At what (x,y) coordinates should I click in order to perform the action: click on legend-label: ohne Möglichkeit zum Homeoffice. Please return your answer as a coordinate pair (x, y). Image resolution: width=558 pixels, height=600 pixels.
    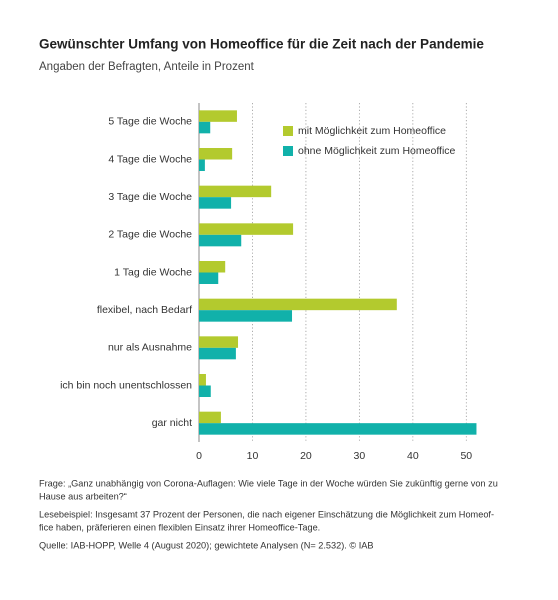
    Looking at the image, I should click on (377, 151).